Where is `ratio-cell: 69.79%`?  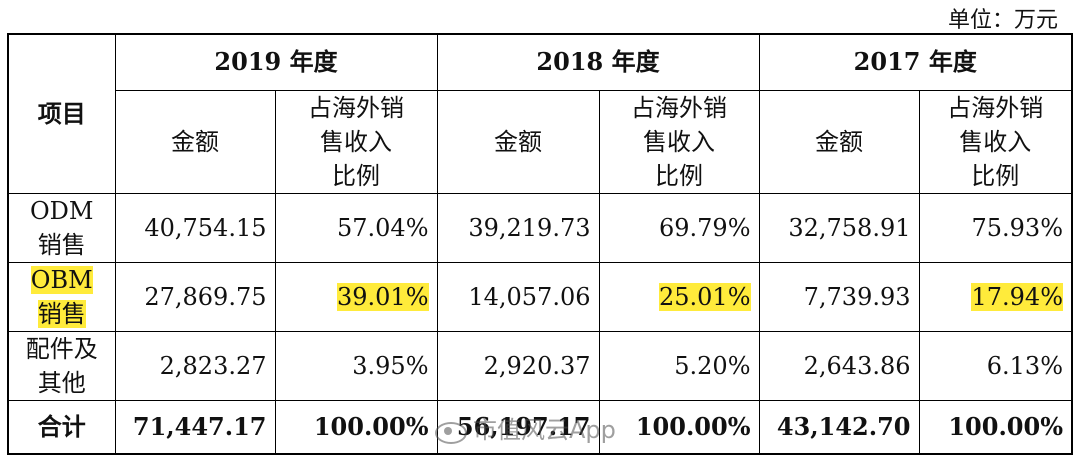 ratio-cell: 69.79% is located at coordinates (679, 227).